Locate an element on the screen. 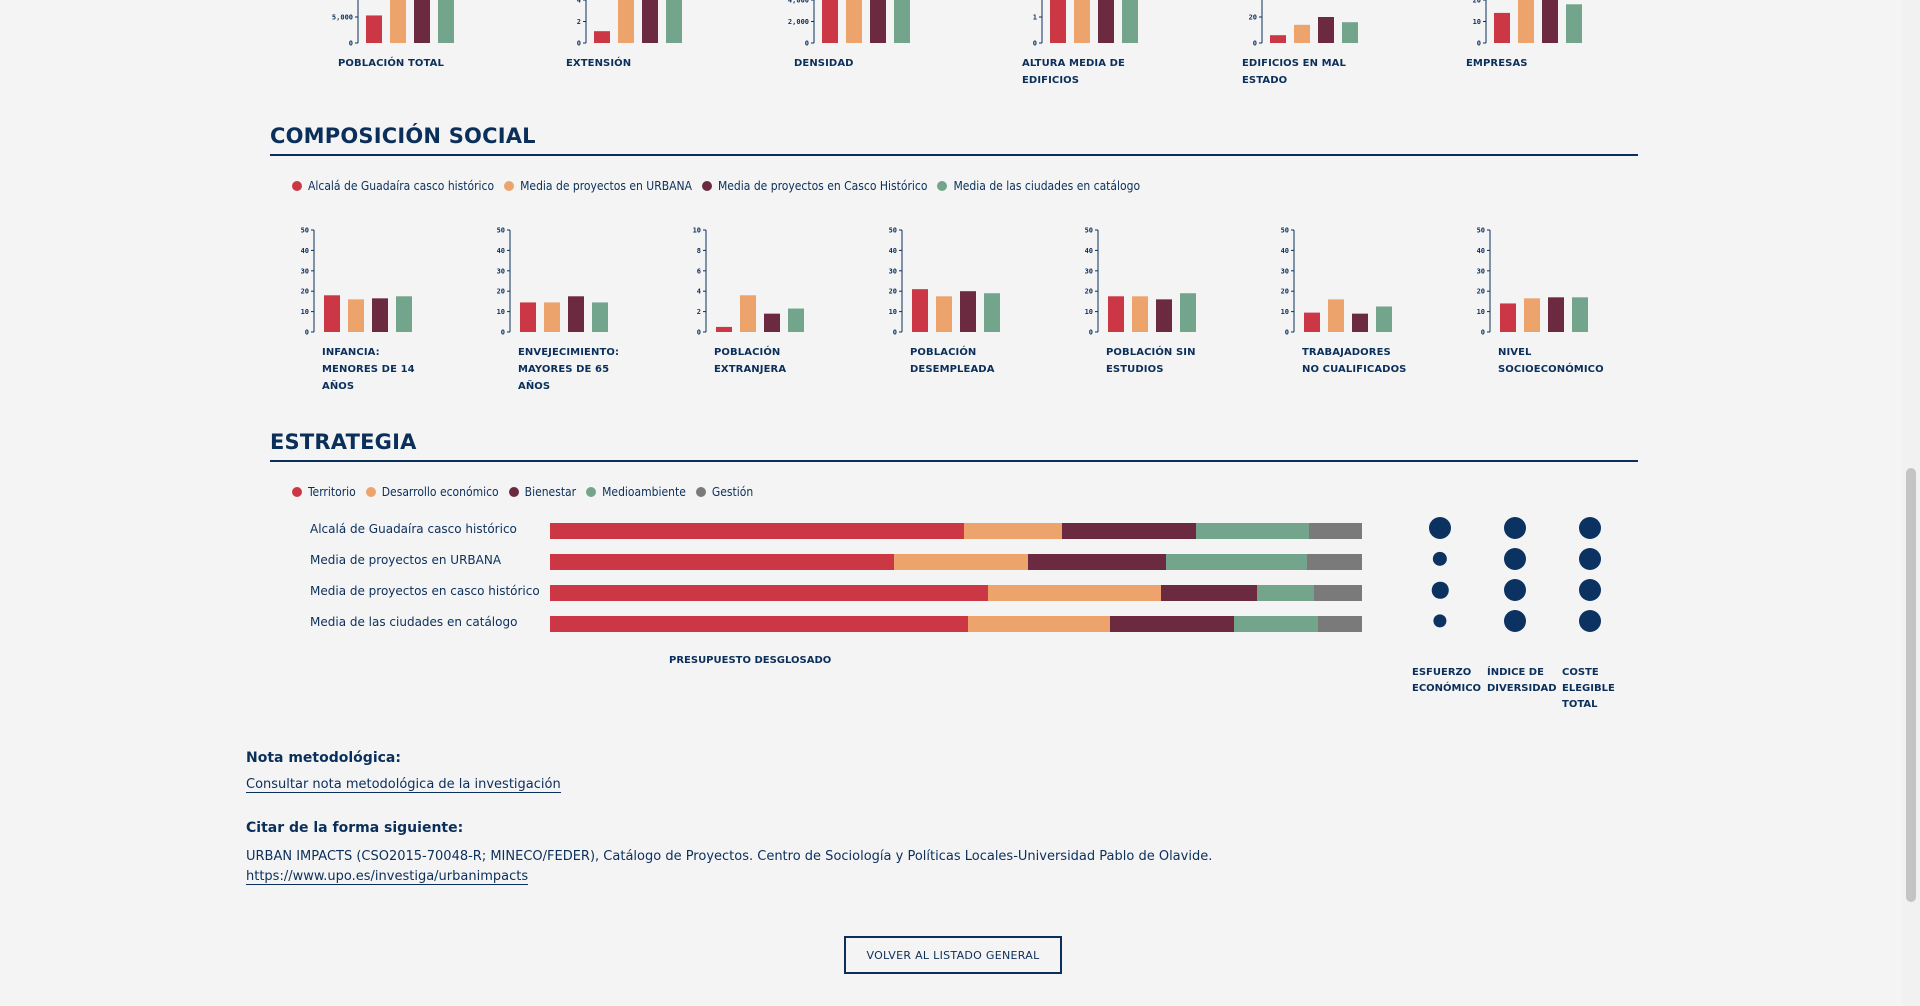 The height and width of the screenshot is (1006, 1920). chart-label-line: ENVEJECIMIENTO: is located at coordinates (569, 352).